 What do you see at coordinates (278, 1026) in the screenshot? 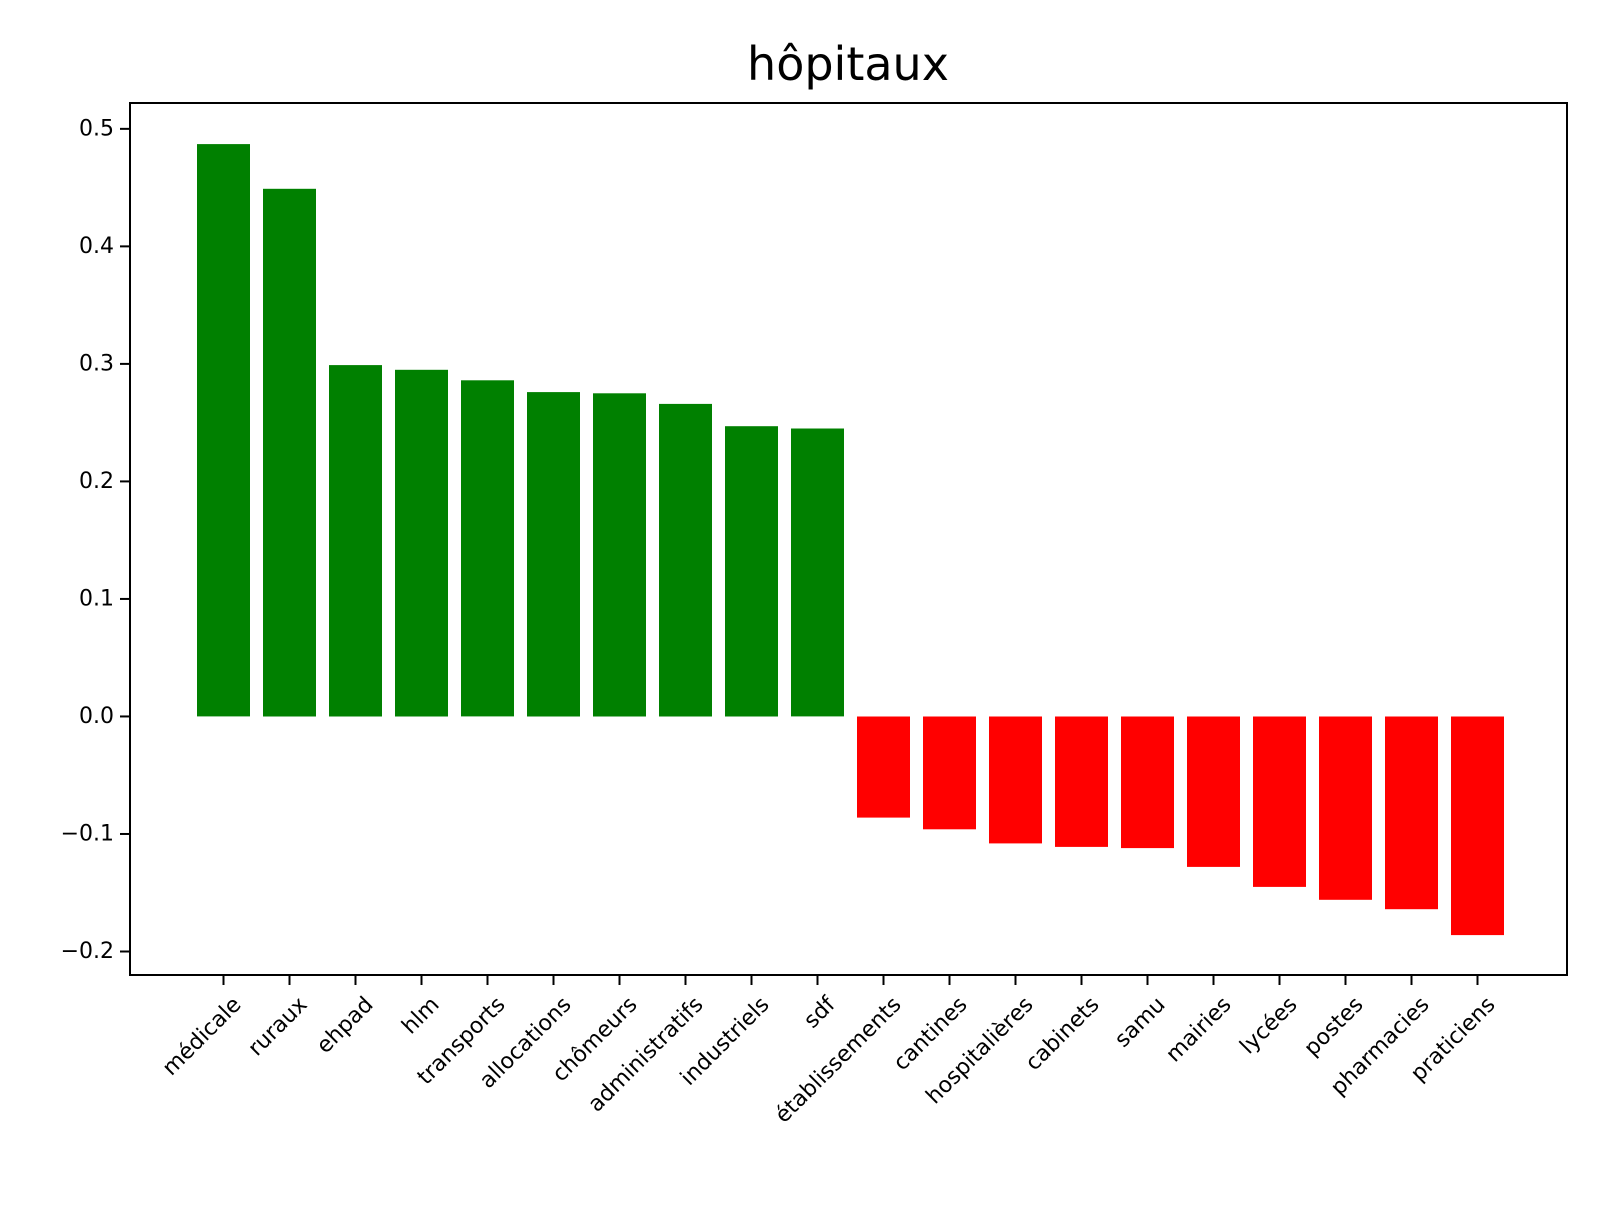
I see `x-tick-label: ruraux` at bounding box center [278, 1026].